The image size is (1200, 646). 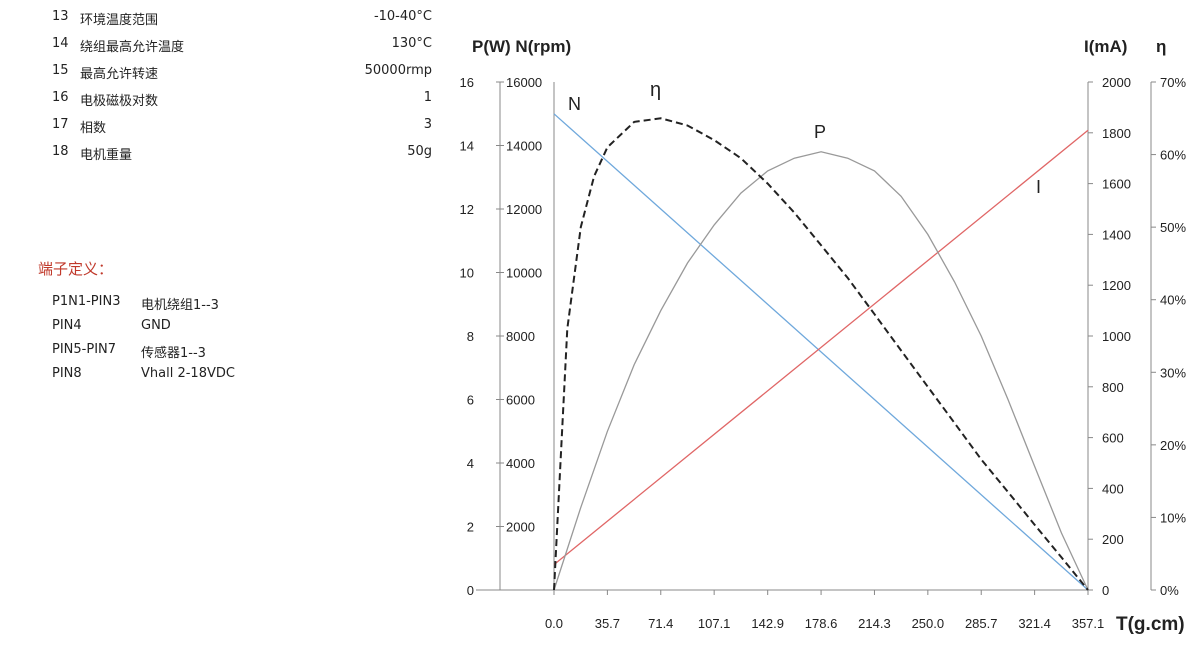 What do you see at coordinates (60, 43) in the screenshot?
I see `spec-number: 14` at bounding box center [60, 43].